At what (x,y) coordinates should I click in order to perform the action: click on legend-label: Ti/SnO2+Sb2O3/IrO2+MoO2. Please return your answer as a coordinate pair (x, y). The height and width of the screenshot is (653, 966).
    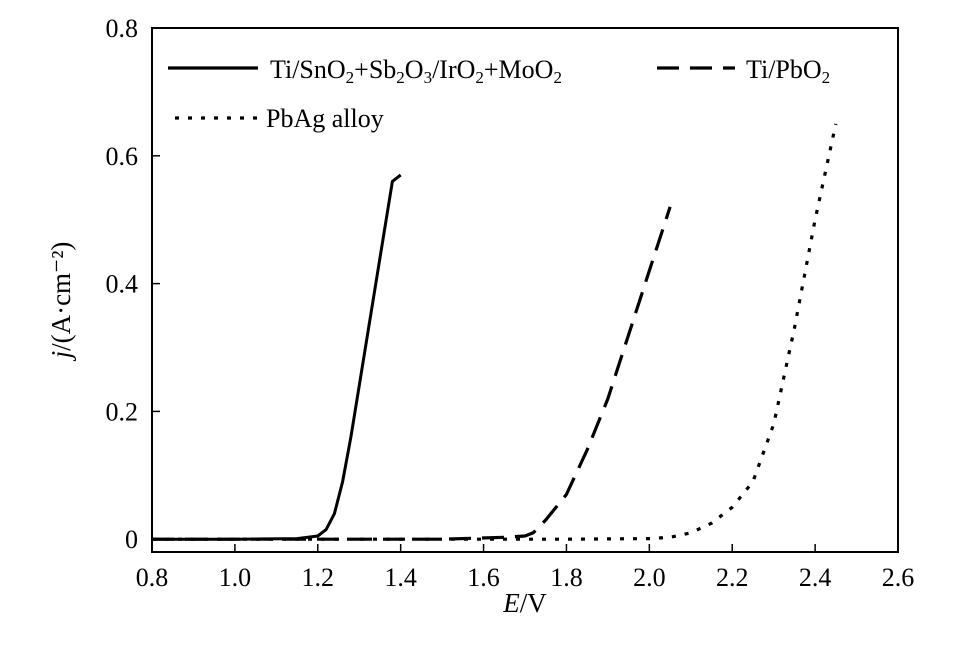
    Looking at the image, I should click on (416, 71).